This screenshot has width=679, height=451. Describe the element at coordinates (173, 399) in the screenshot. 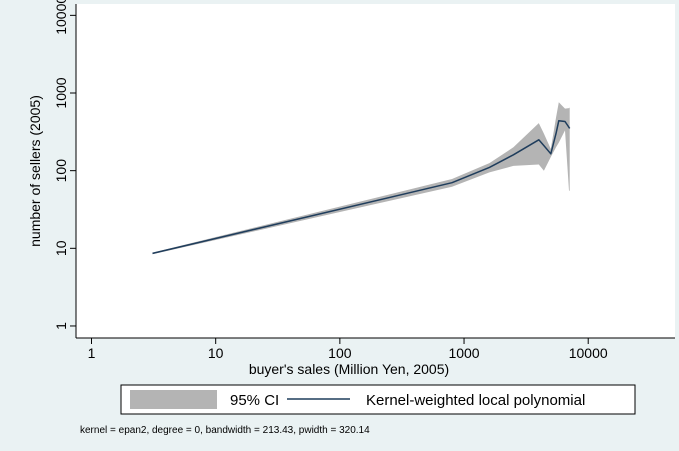

I see `legend-ci-swatch` at that location.